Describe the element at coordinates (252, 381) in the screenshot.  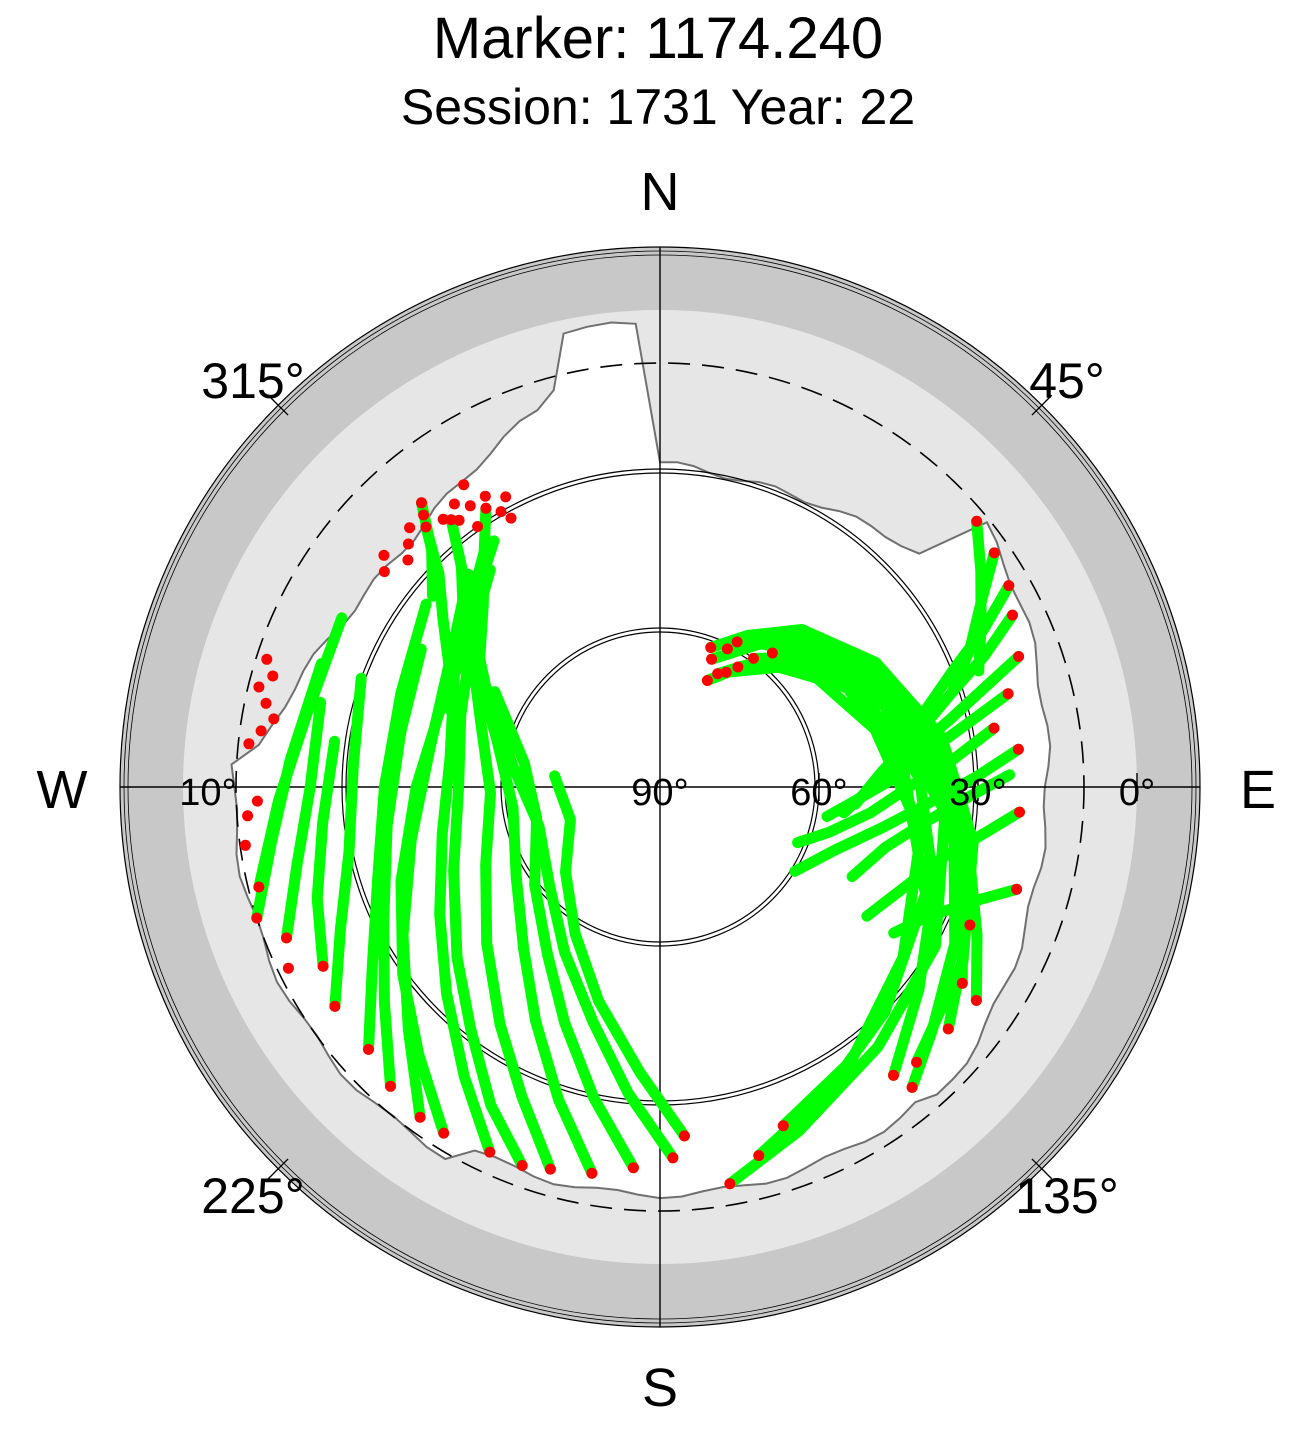
I see `azimuth-label-315: 315°` at that location.